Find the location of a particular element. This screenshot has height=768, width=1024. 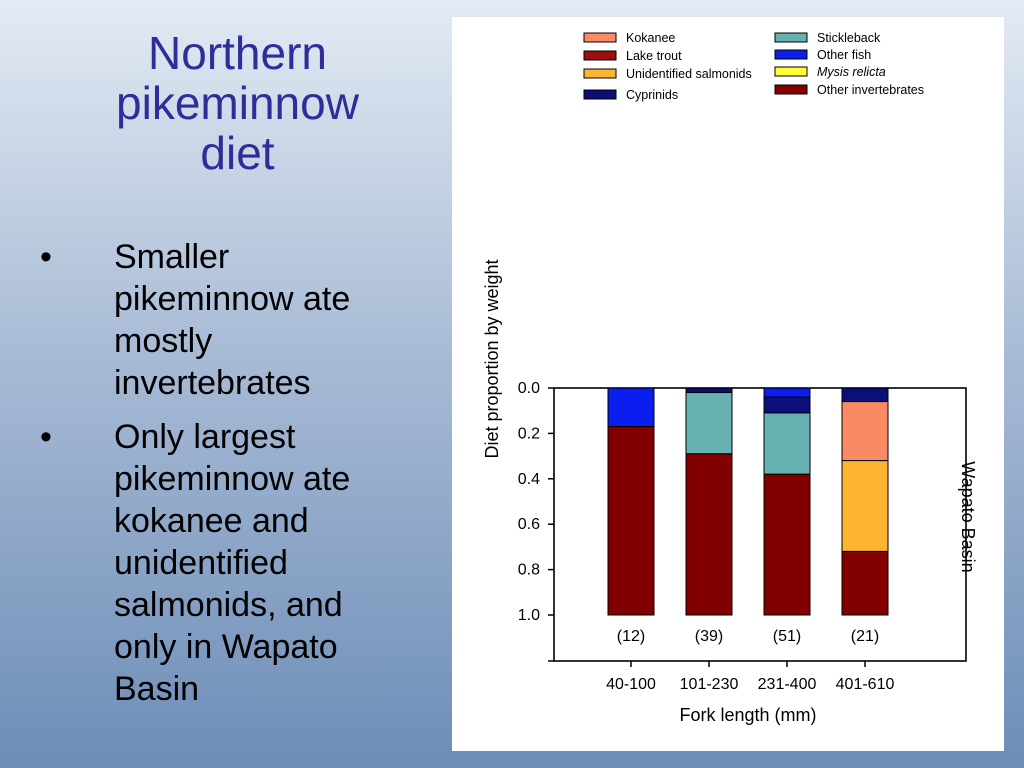

x-tick-label: 40-100 is located at coordinates (631, 684).